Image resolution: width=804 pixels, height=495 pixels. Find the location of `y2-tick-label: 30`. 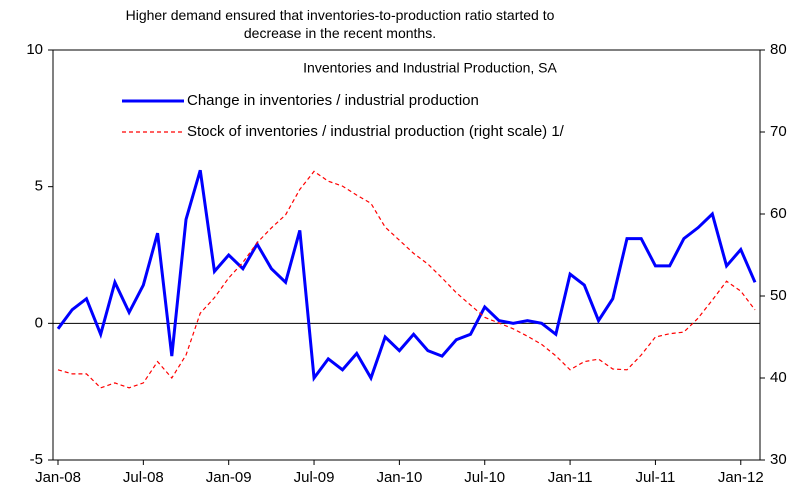

y2-tick-label: 30 is located at coordinates (778, 459).